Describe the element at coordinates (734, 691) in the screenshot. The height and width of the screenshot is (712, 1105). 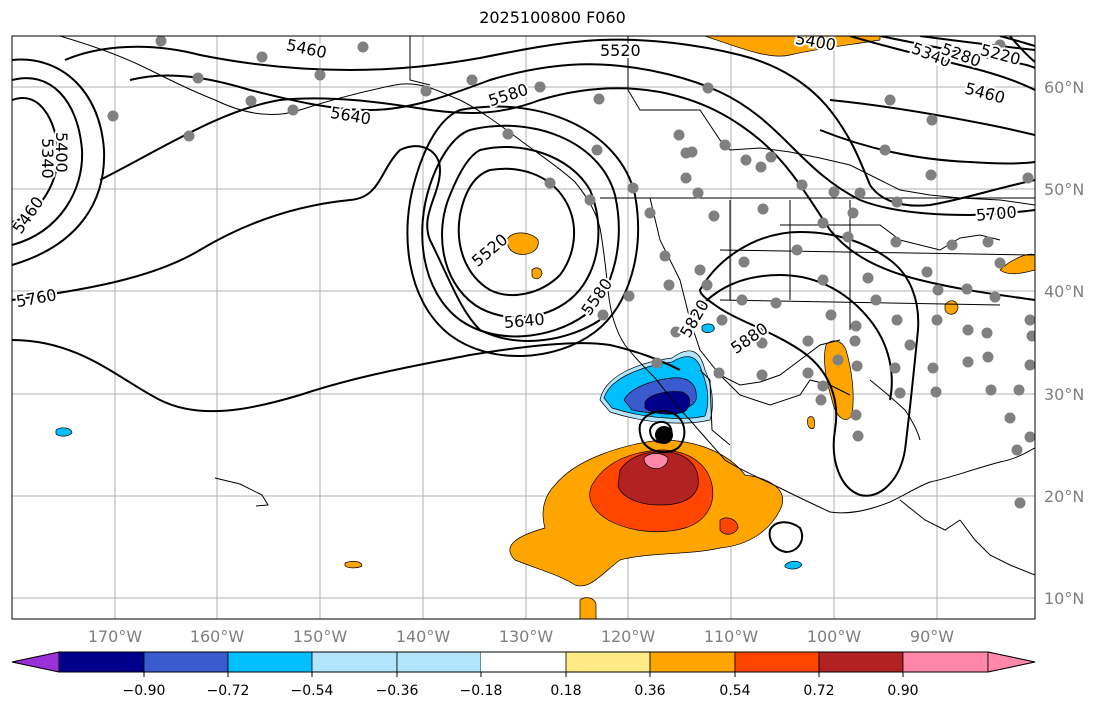
I see `colorbar-tick-label: 0.54` at that location.